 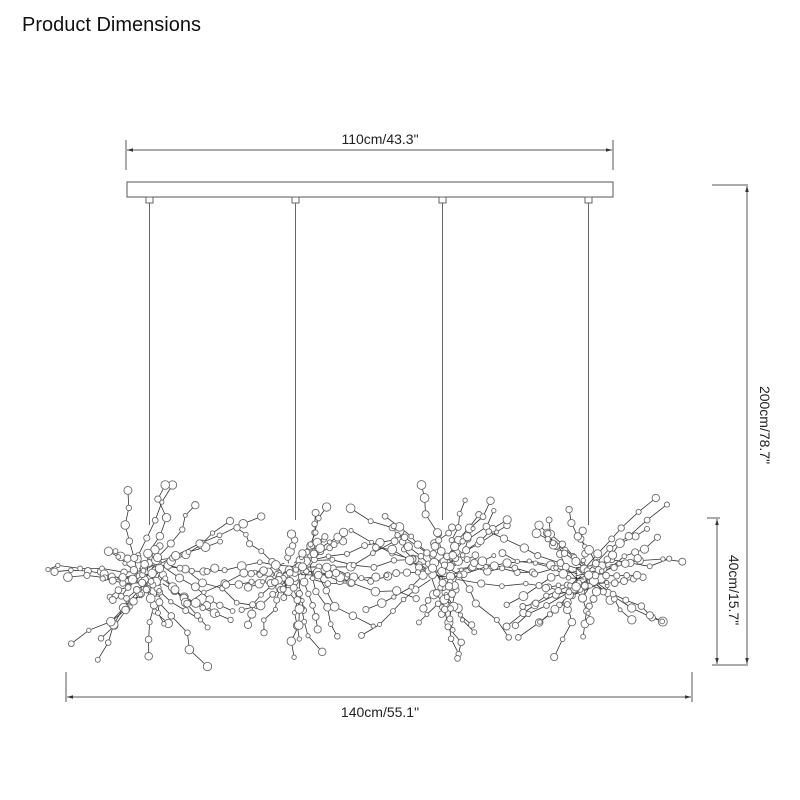 What do you see at coordinates (734, 590) in the screenshot?
I see `fixture-height-label: 40cm/15.7"` at bounding box center [734, 590].